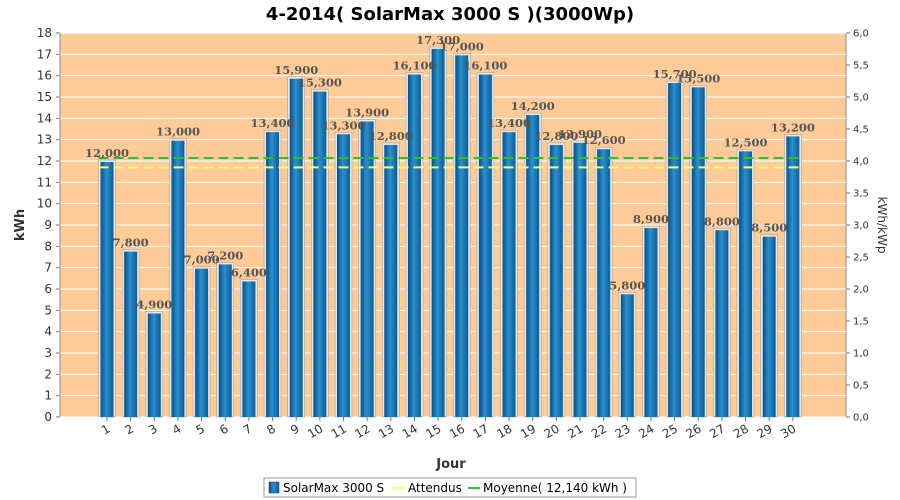 The image size is (900, 500). What do you see at coordinates (861, 386) in the screenshot?
I see `y-right-tick-label: 0,5` at bounding box center [861, 386].